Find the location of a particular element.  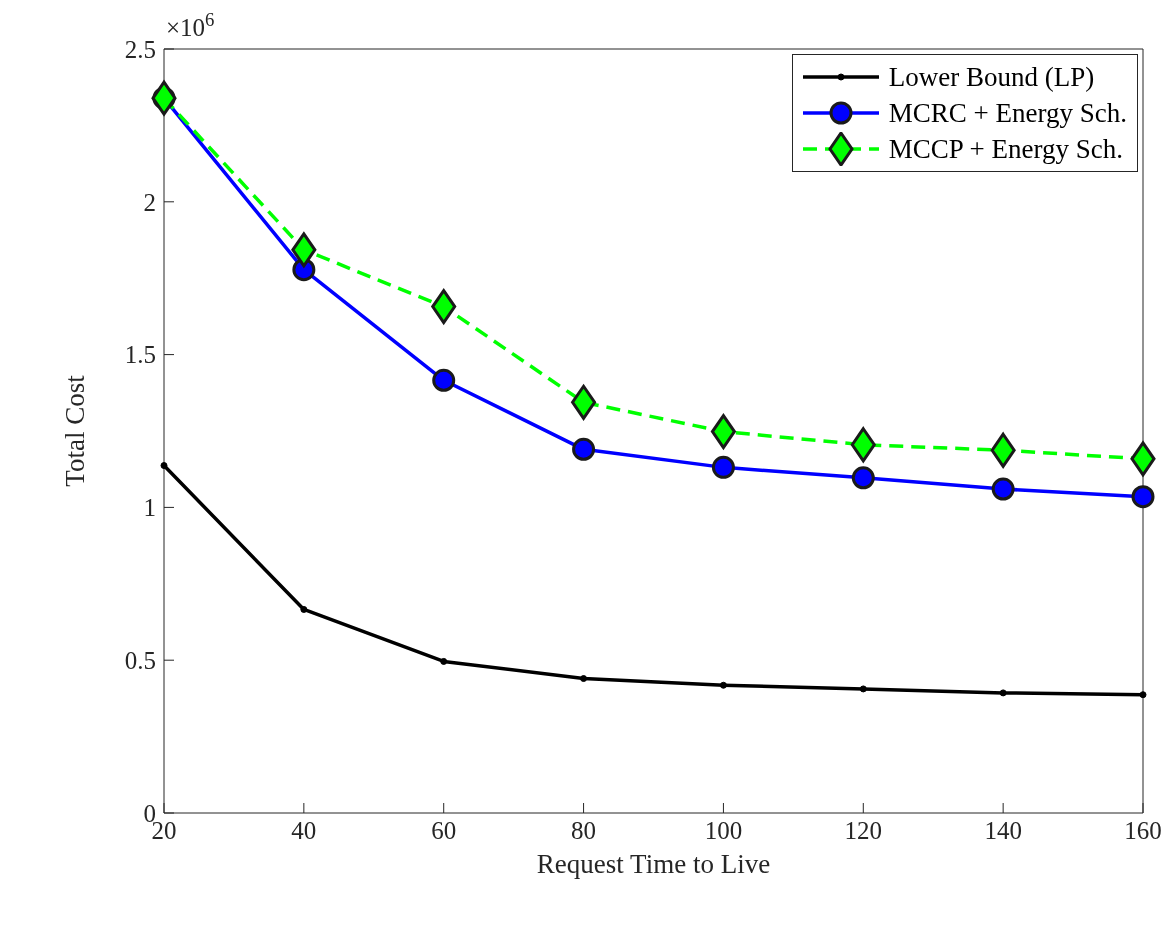

x-tick-label: 160 is located at coordinates (1143, 830).